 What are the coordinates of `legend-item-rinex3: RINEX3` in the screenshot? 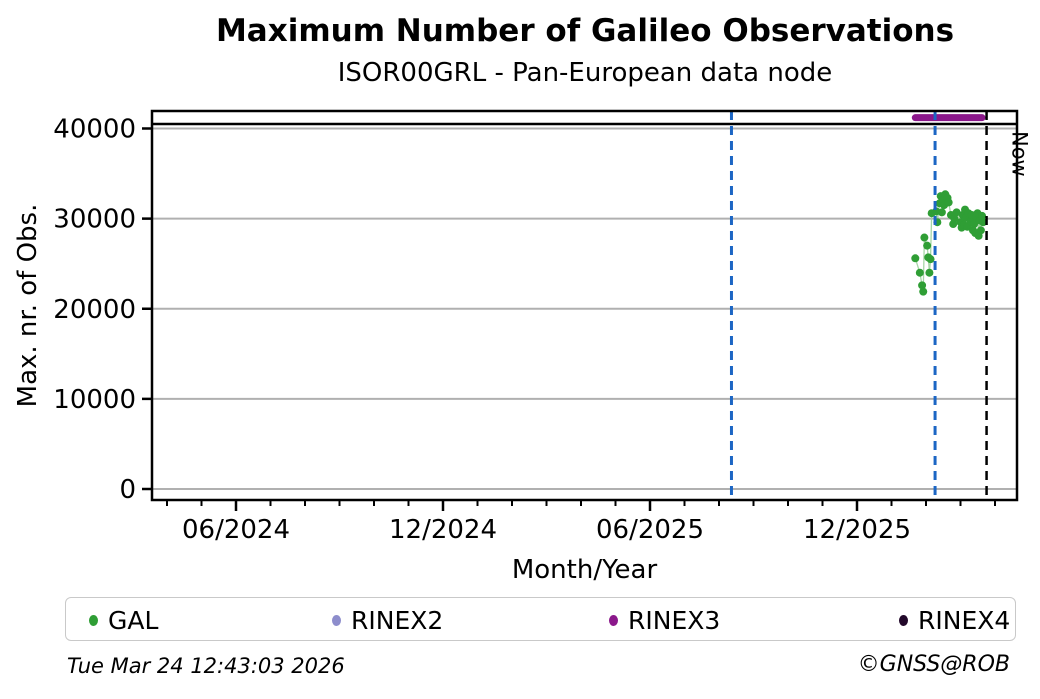 It's located at (664, 620).